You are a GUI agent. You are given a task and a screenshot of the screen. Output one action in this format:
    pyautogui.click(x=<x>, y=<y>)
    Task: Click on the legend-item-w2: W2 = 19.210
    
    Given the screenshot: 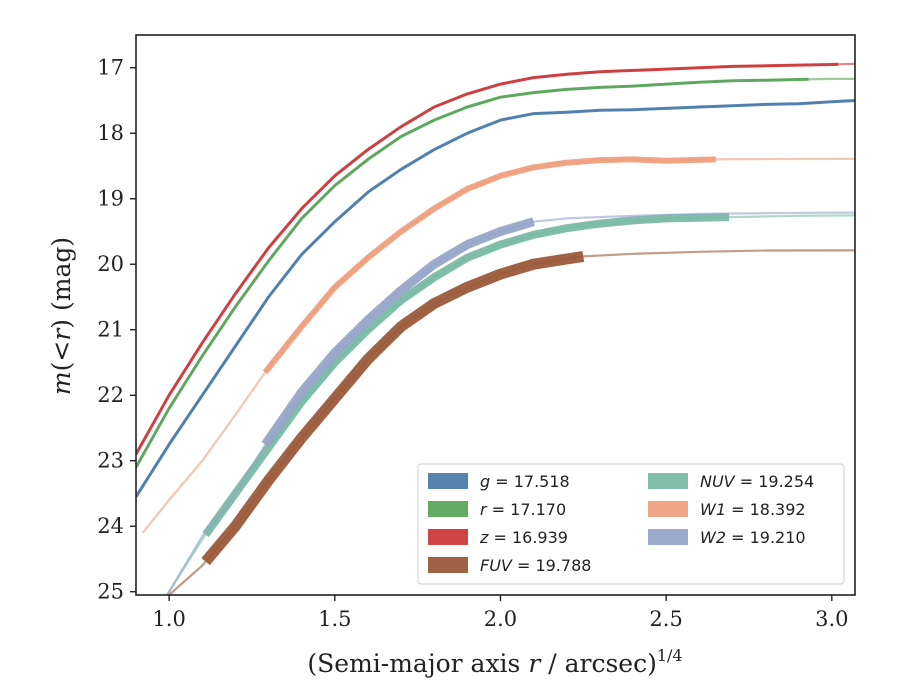 What is the action you would take?
    pyautogui.click(x=727, y=537)
    